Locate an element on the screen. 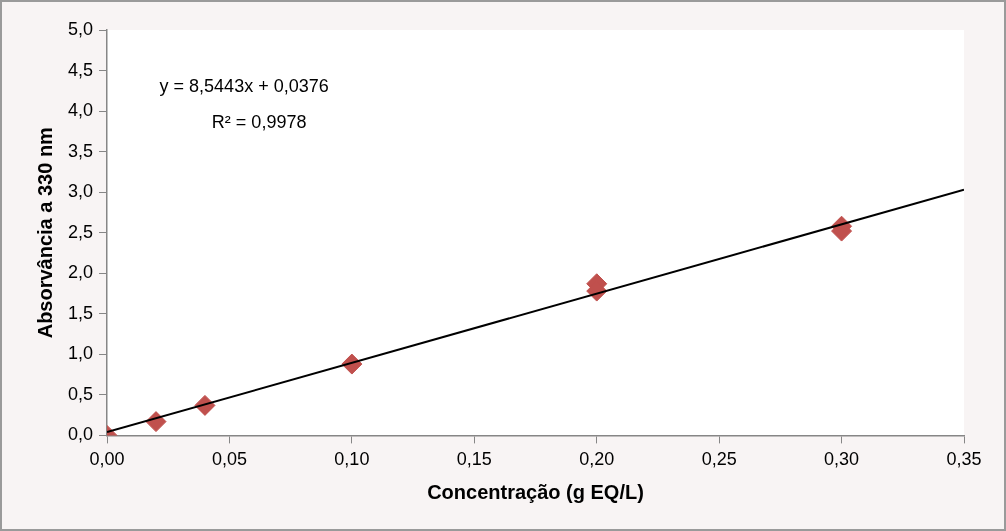 The height and width of the screenshot is (531, 1006). x-tick-label: 0,05 is located at coordinates (229, 459).